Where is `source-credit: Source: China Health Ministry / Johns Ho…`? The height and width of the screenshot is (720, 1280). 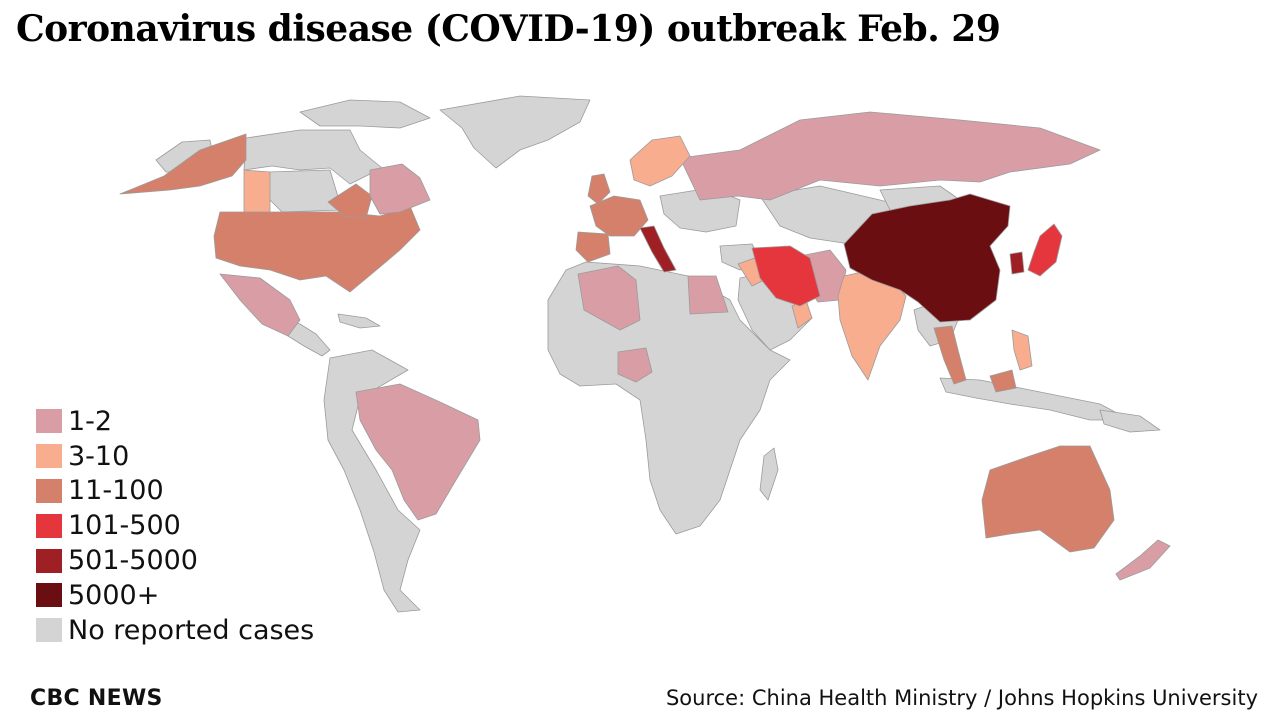 source-credit: Source: China Health Ministry / Johns Ho… is located at coordinates (961, 698).